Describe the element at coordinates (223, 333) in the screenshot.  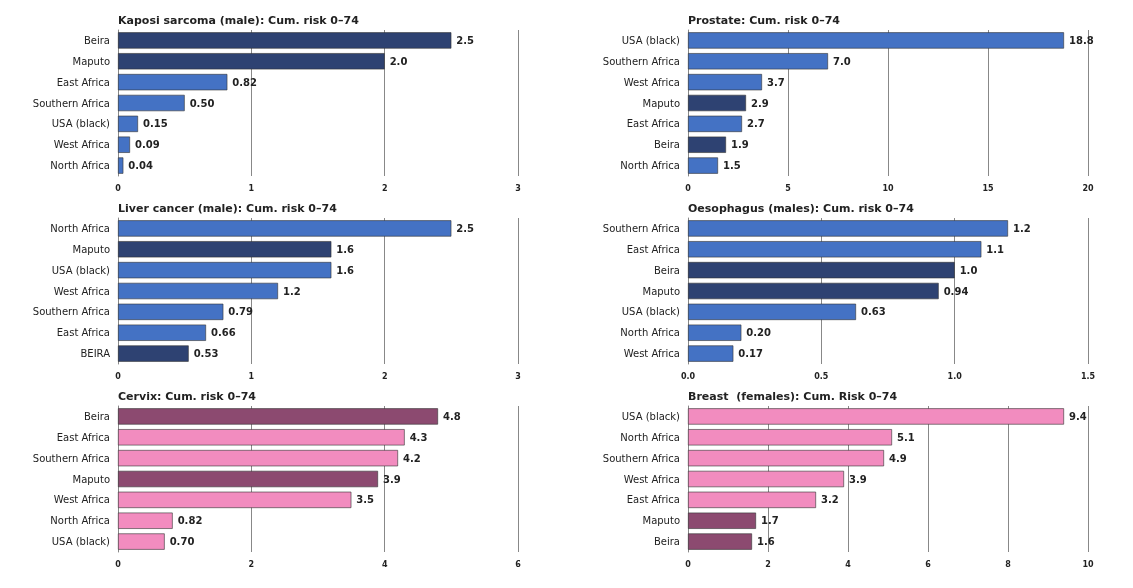
I see `data-label: 0.66` at that location.